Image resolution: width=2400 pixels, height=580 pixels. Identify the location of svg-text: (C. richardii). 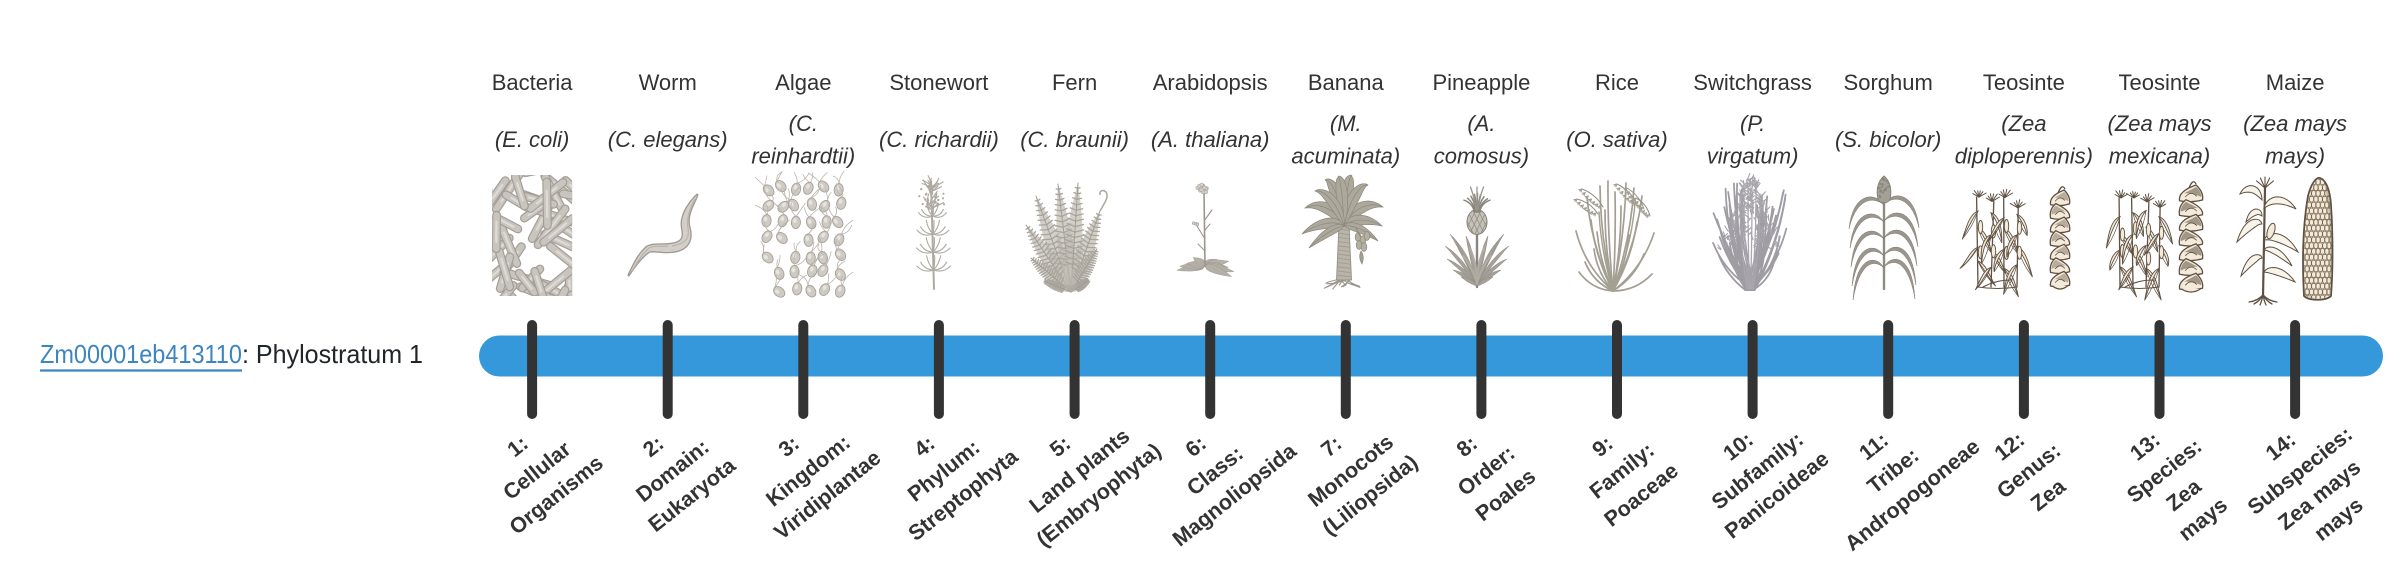
(939, 139).